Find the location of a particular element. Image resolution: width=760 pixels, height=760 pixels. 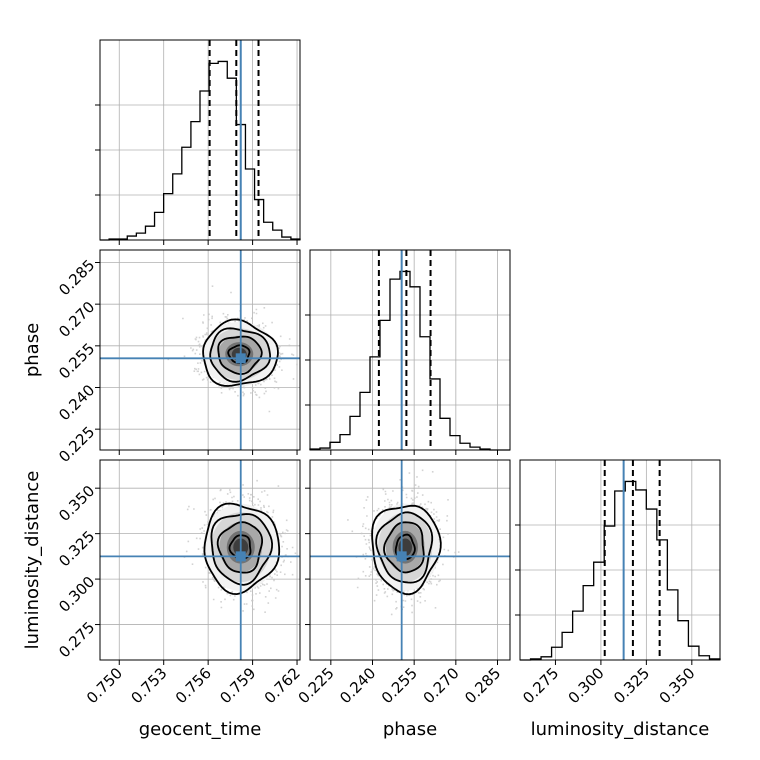

x-tick-label: 0.325 is located at coordinates (631, 685).